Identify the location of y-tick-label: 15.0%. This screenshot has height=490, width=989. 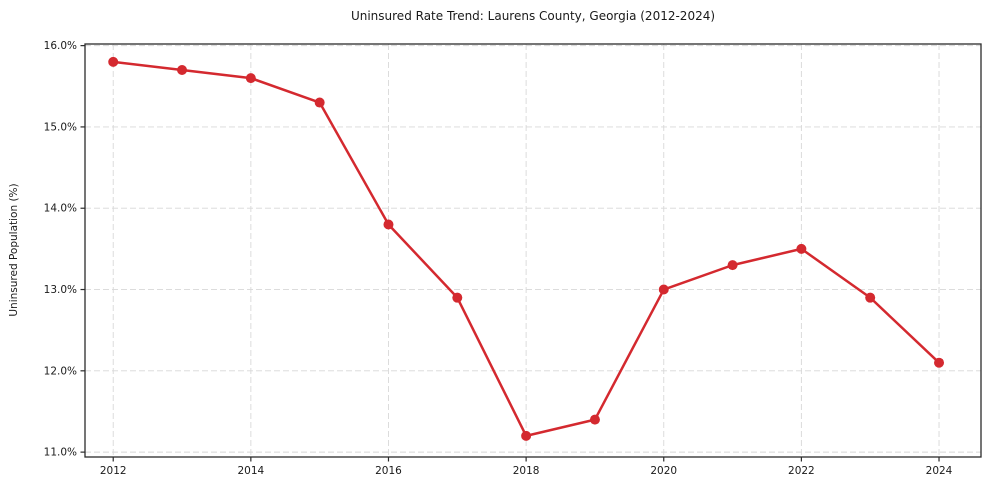
(60, 127).